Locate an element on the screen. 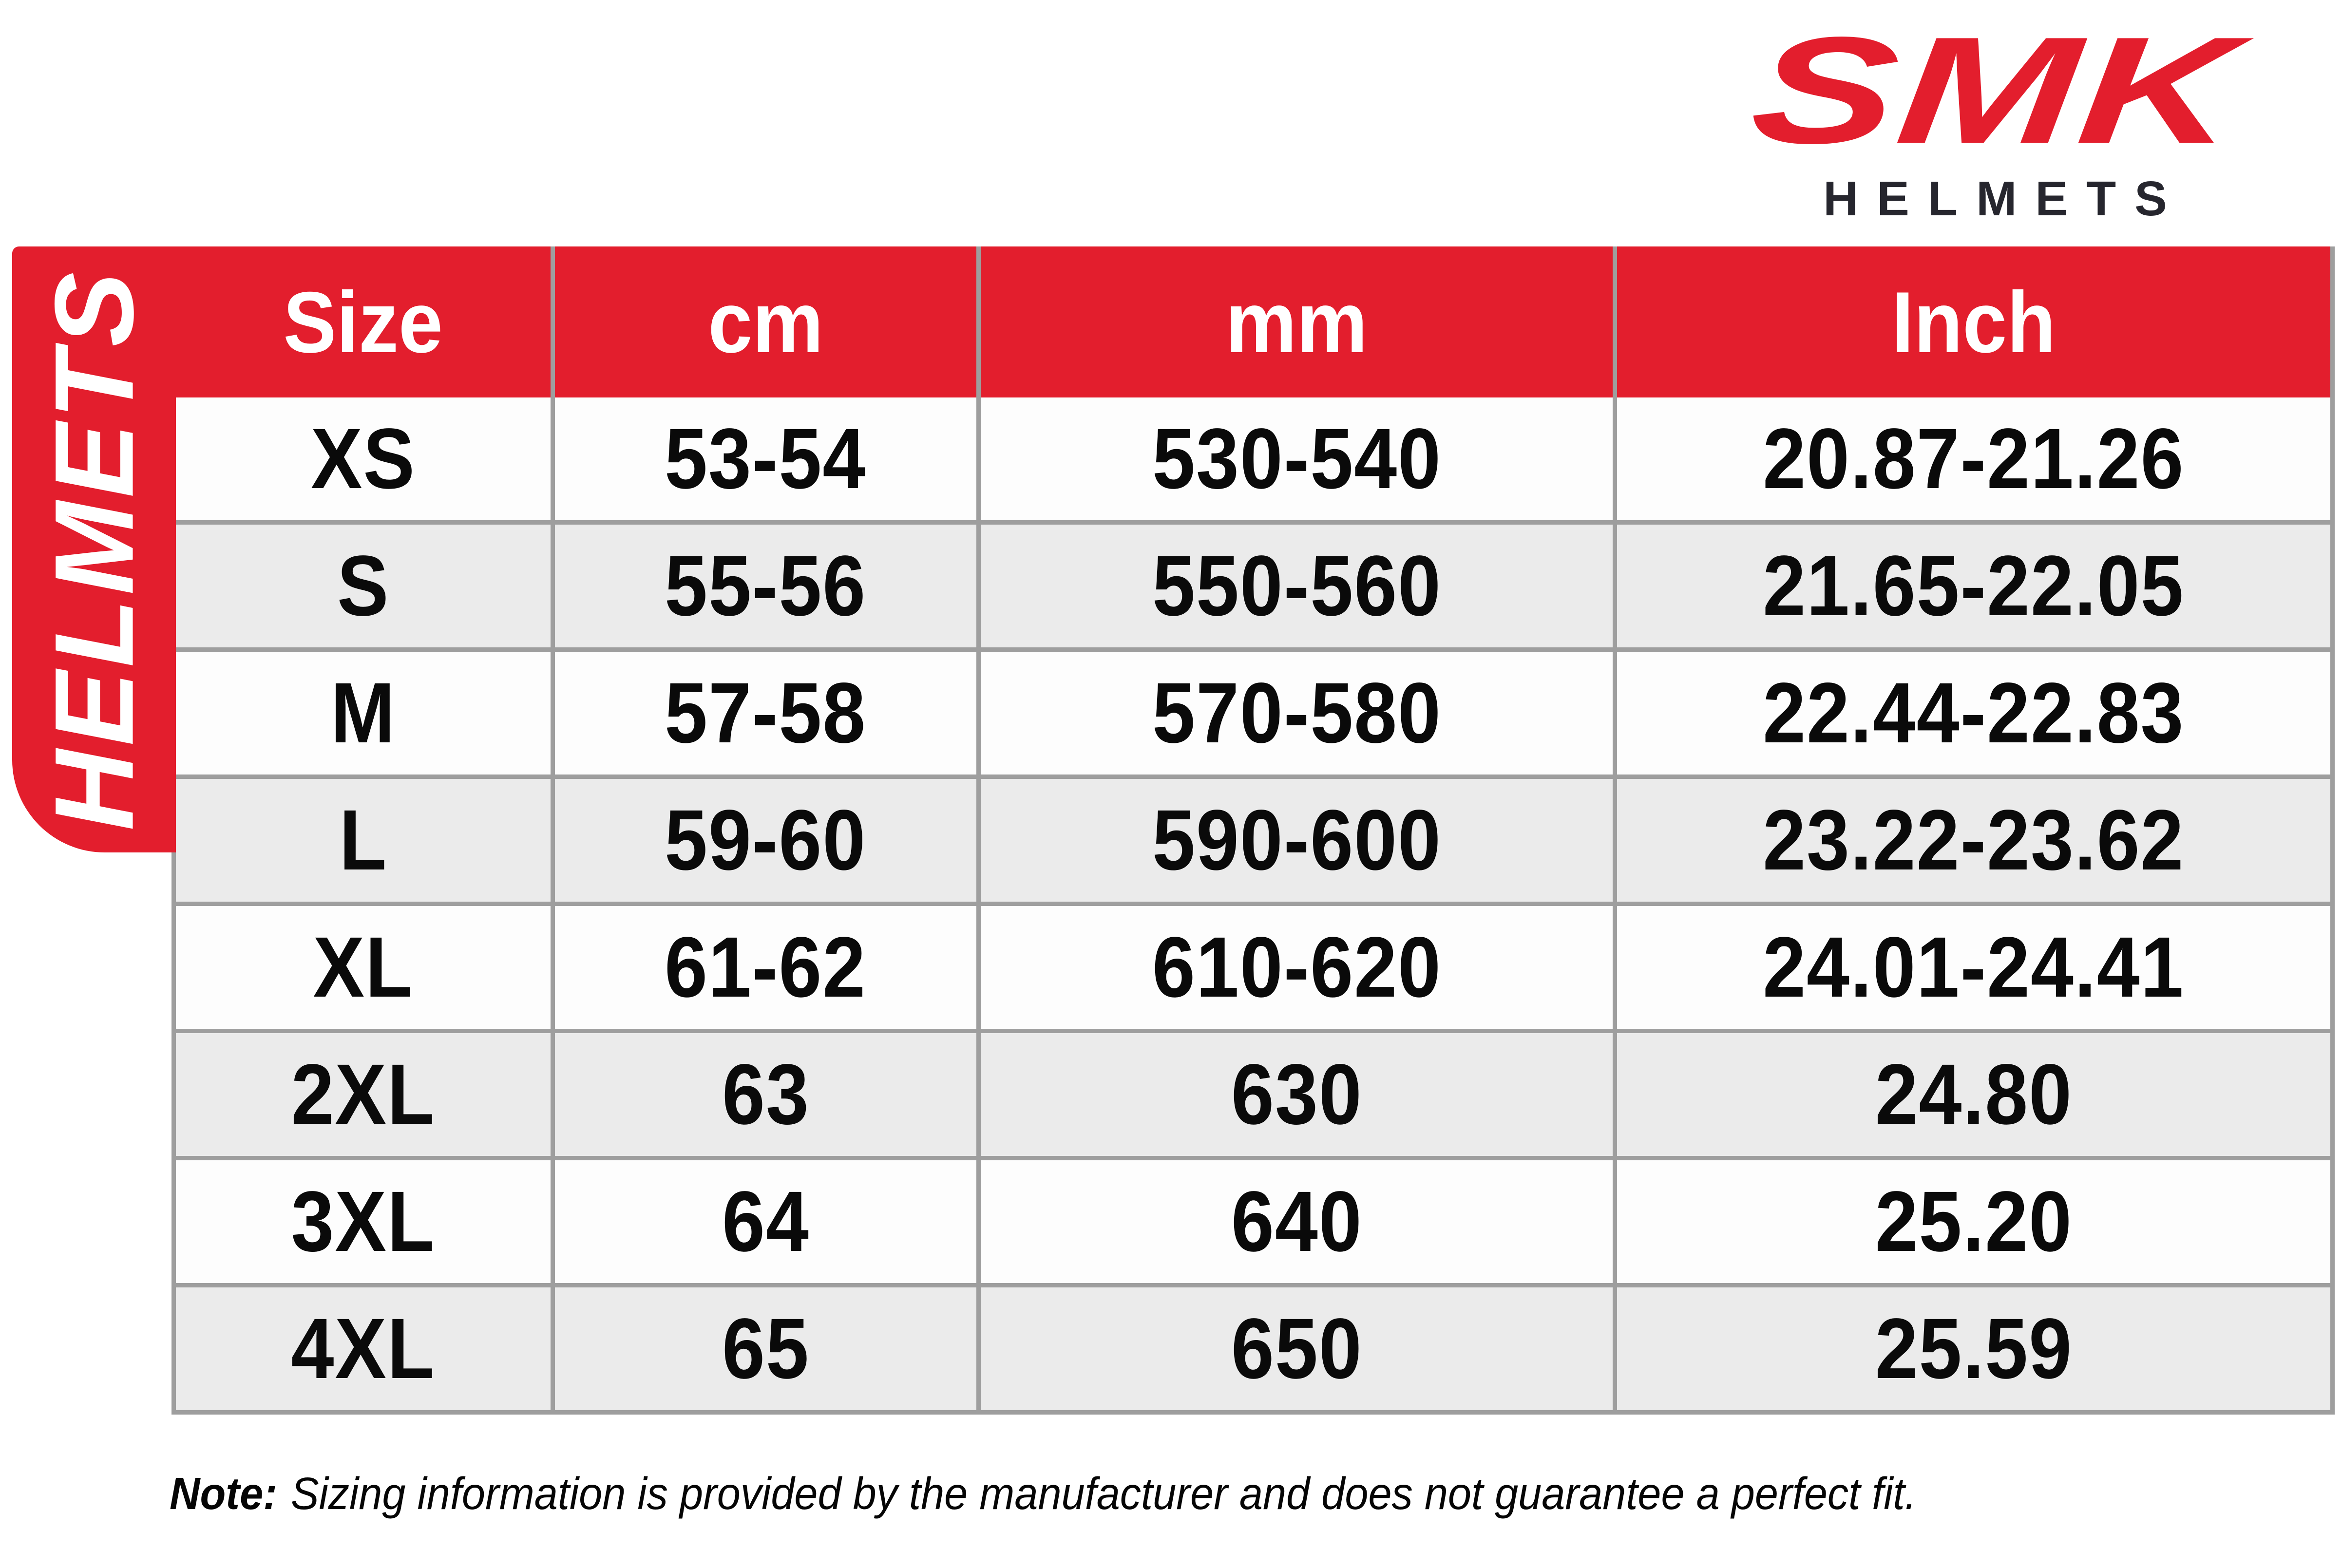 The height and width of the screenshot is (1568, 2342). row-m-mm: 570-580 is located at coordinates (1297, 711).